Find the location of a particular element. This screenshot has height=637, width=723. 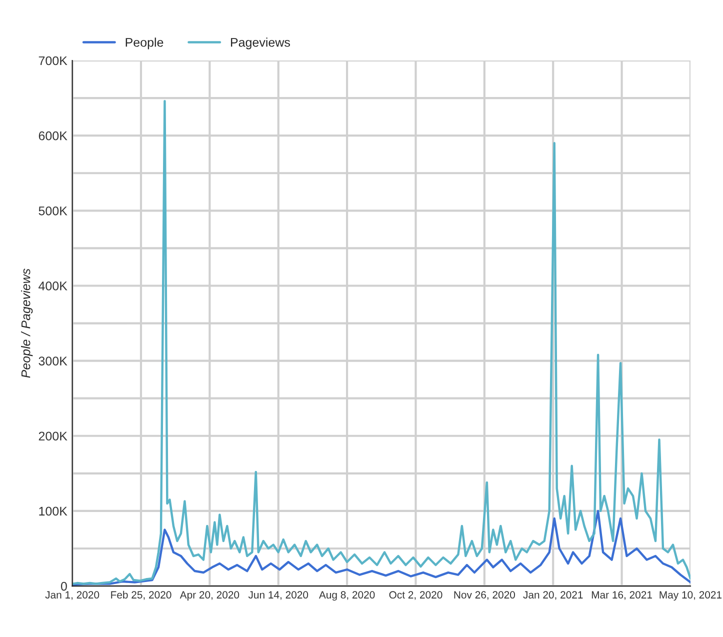

y-tick-label: 300K is located at coordinates (53, 361).